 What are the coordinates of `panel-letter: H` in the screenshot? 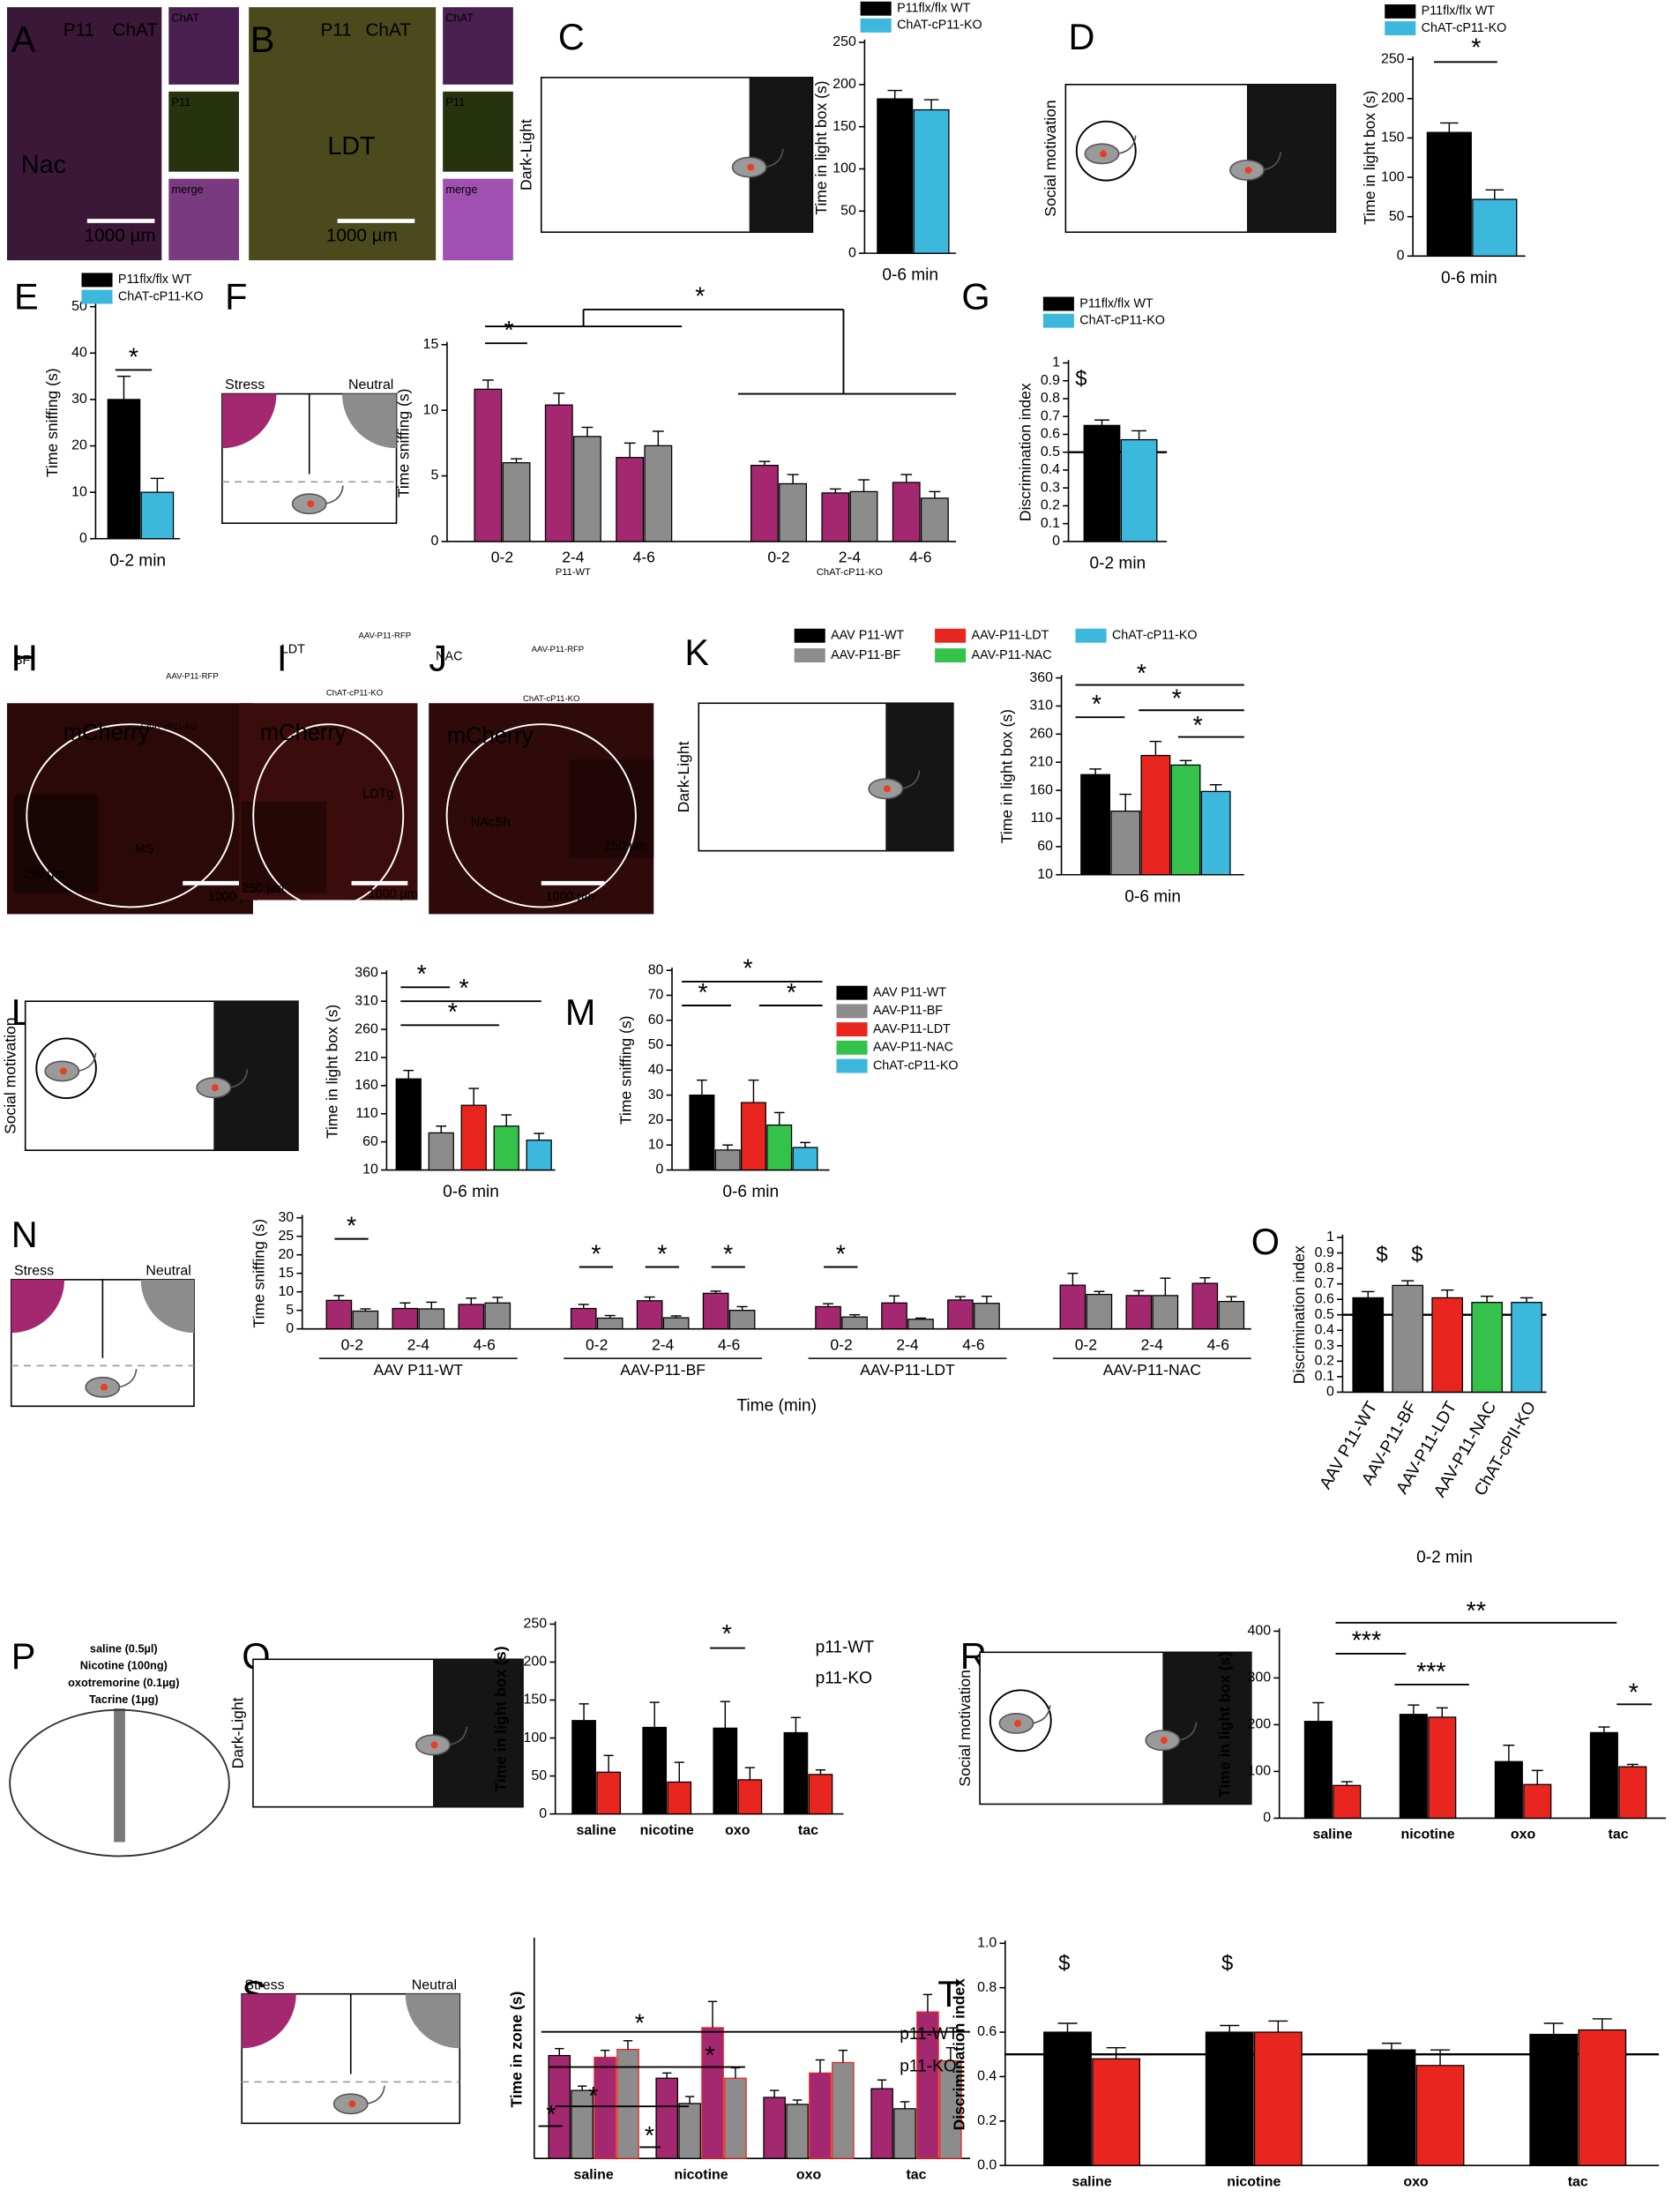 It's located at (24, 657).